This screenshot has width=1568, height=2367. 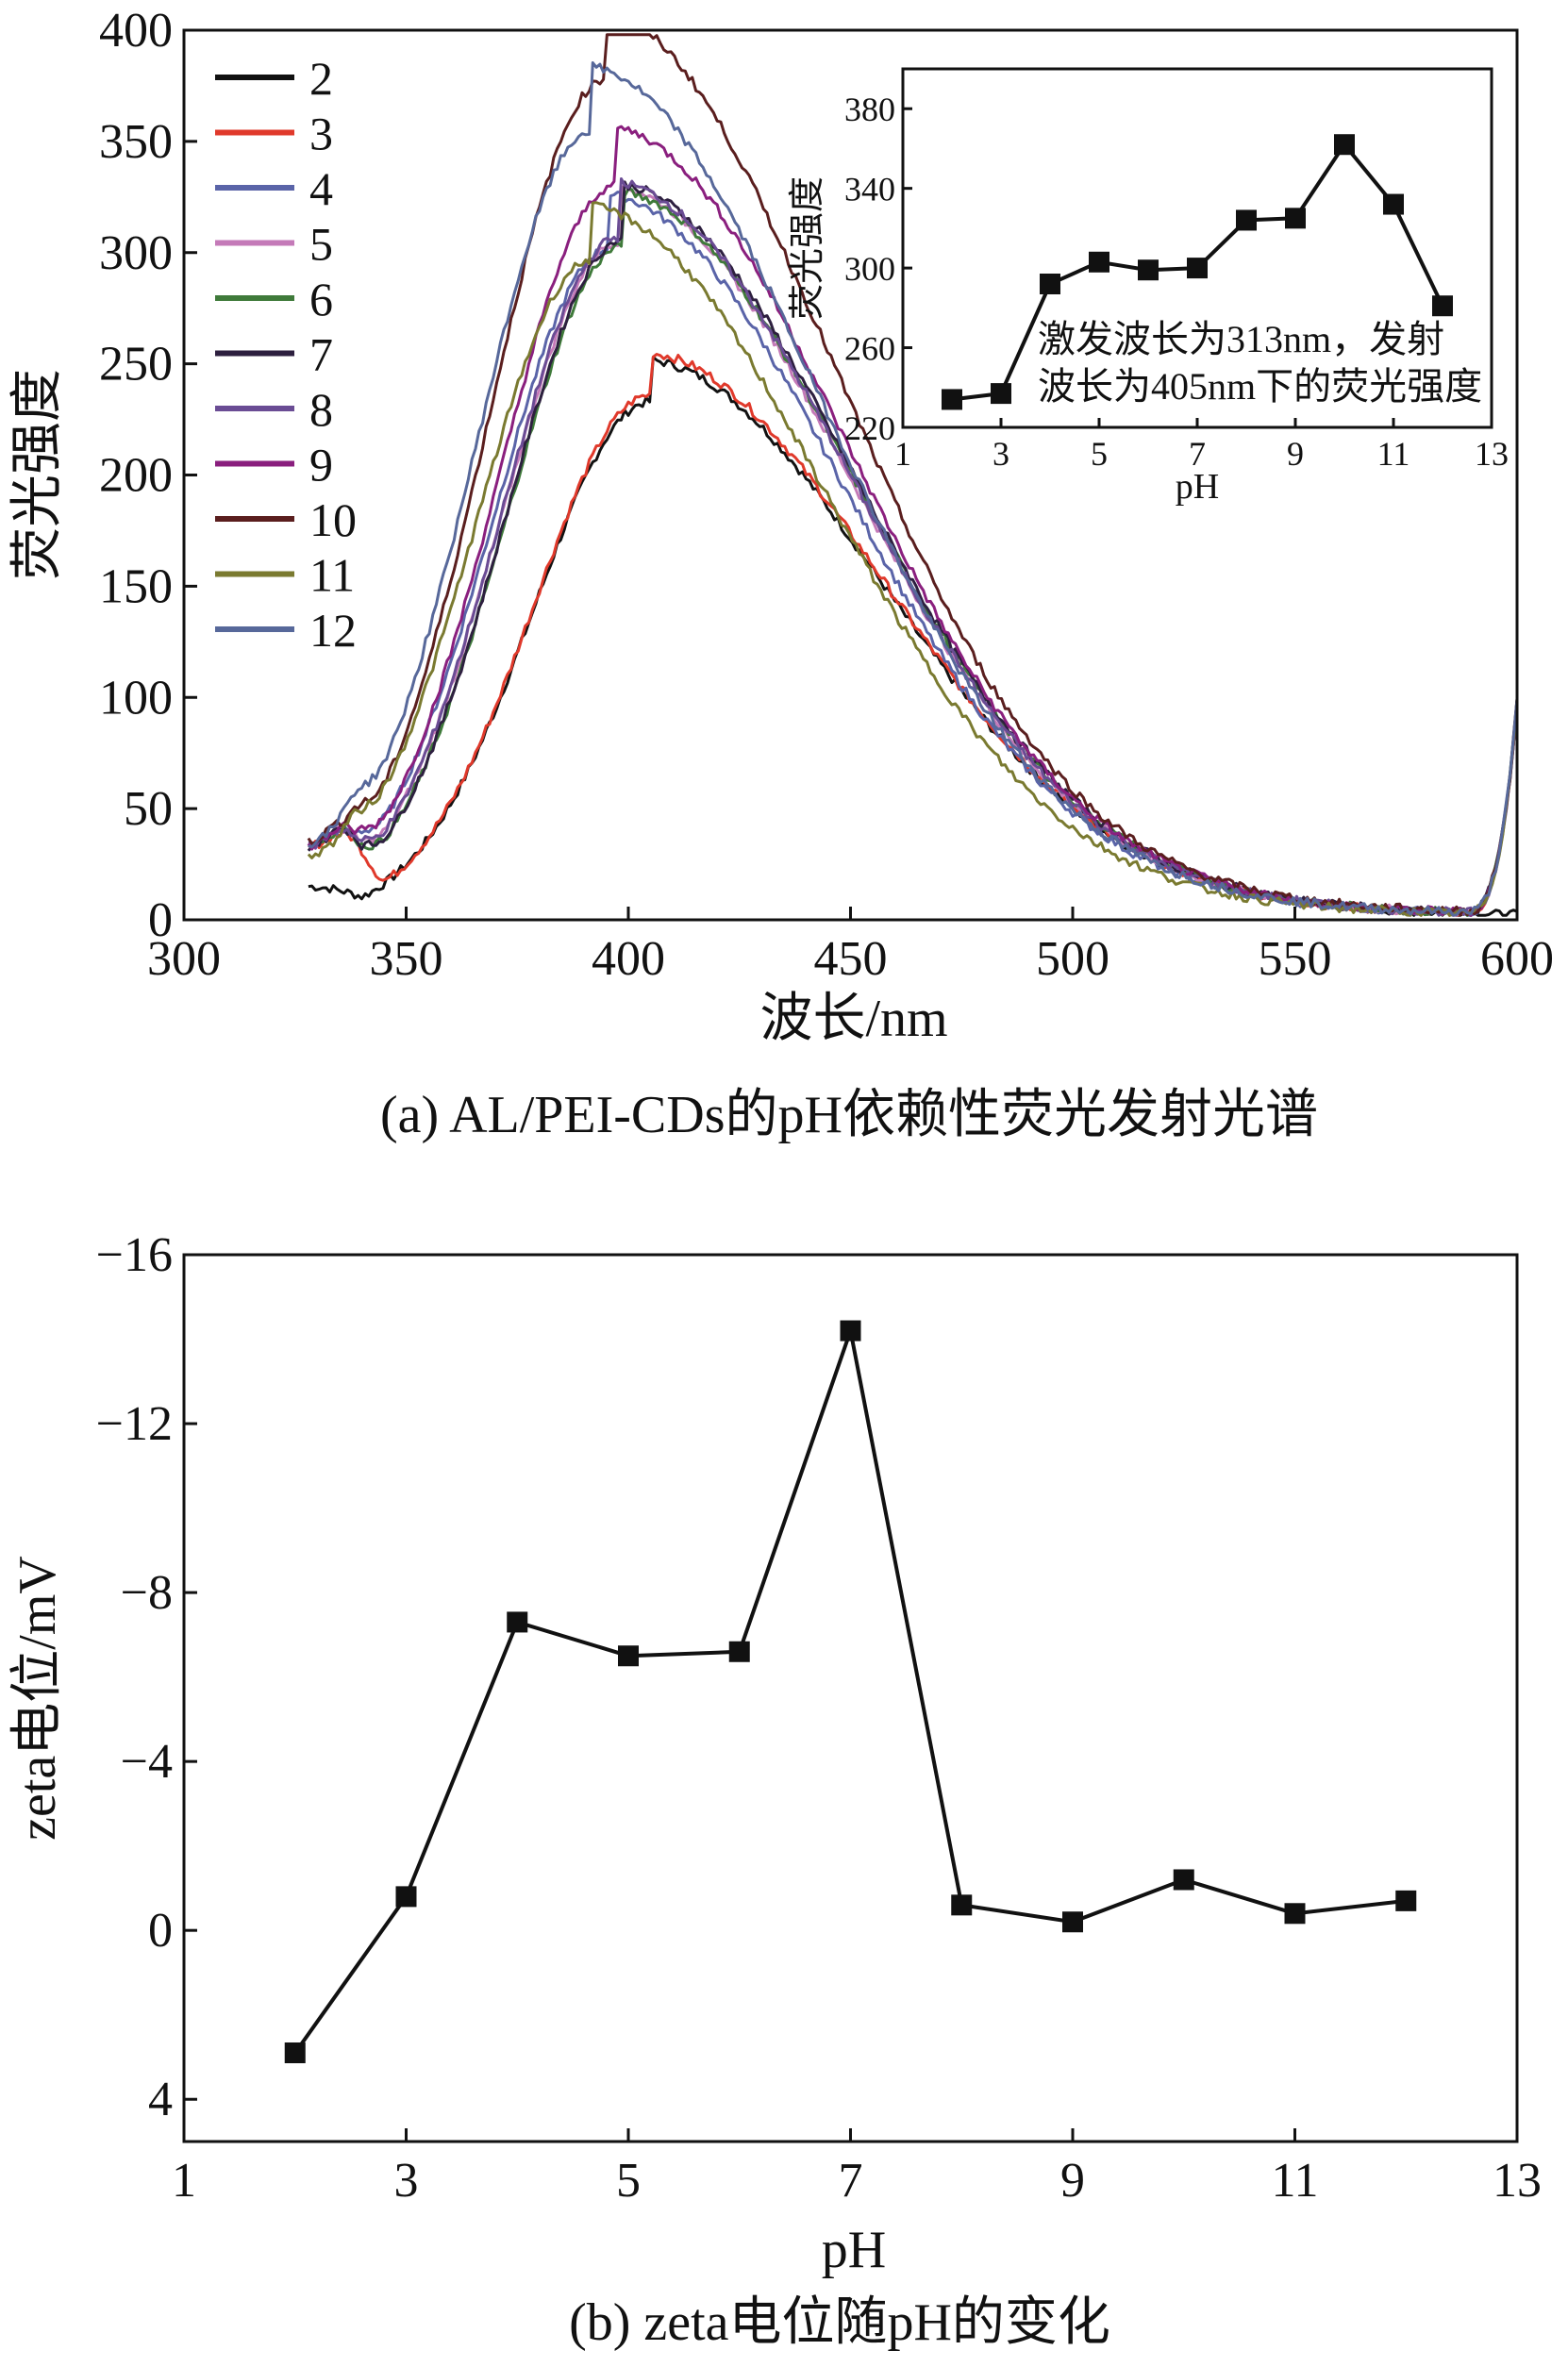 What do you see at coordinates (184, 2181) in the screenshot?
I see `zeta-x-tick-label: 1` at bounding box center [184, 2181].